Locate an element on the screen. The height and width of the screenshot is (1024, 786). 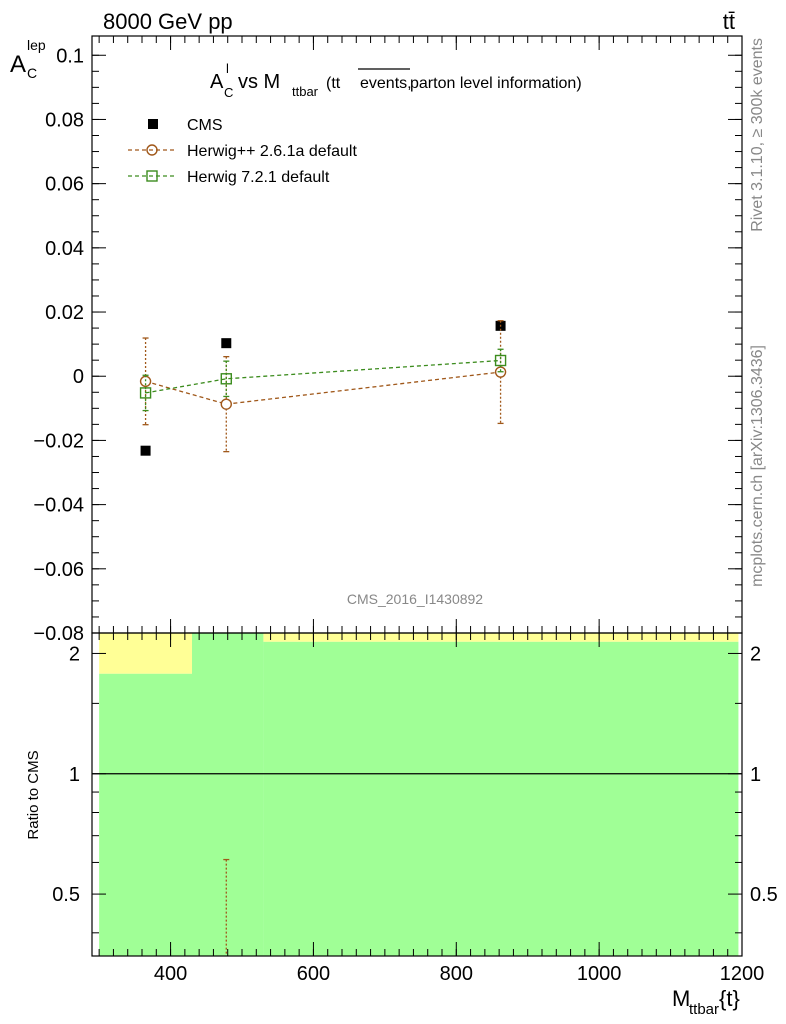
main-ytick-label-7: −0.04 is located at coordinates (58, 506).